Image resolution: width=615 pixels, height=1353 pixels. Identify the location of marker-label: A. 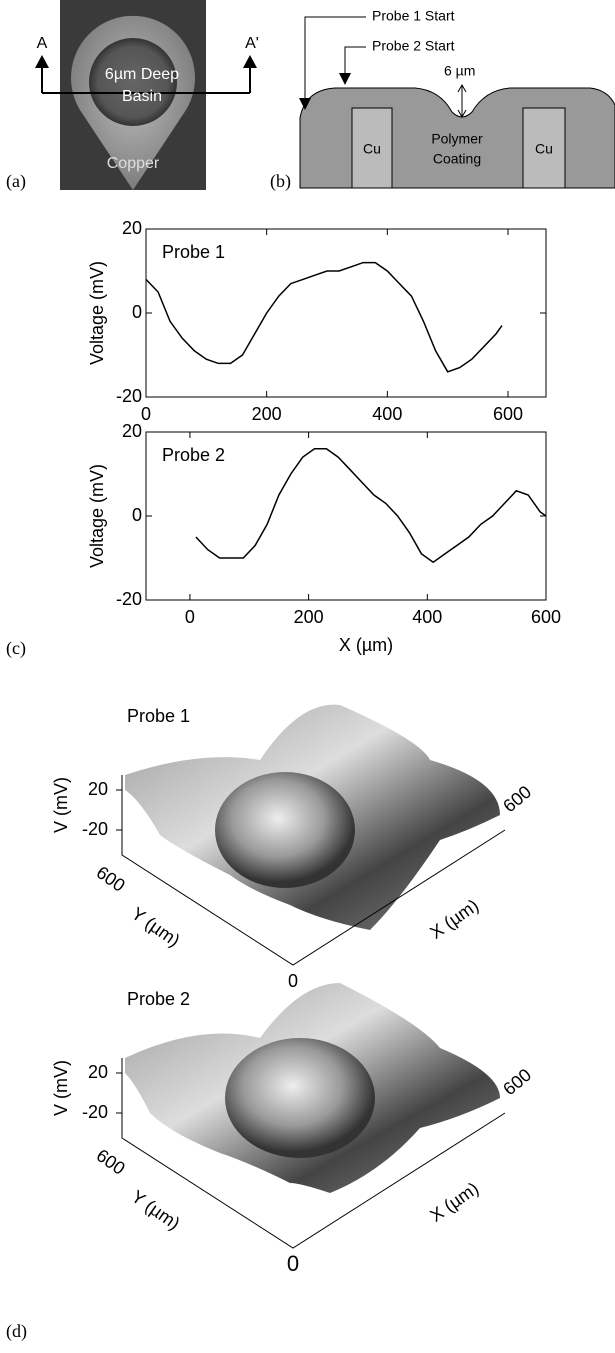
(42, 43).